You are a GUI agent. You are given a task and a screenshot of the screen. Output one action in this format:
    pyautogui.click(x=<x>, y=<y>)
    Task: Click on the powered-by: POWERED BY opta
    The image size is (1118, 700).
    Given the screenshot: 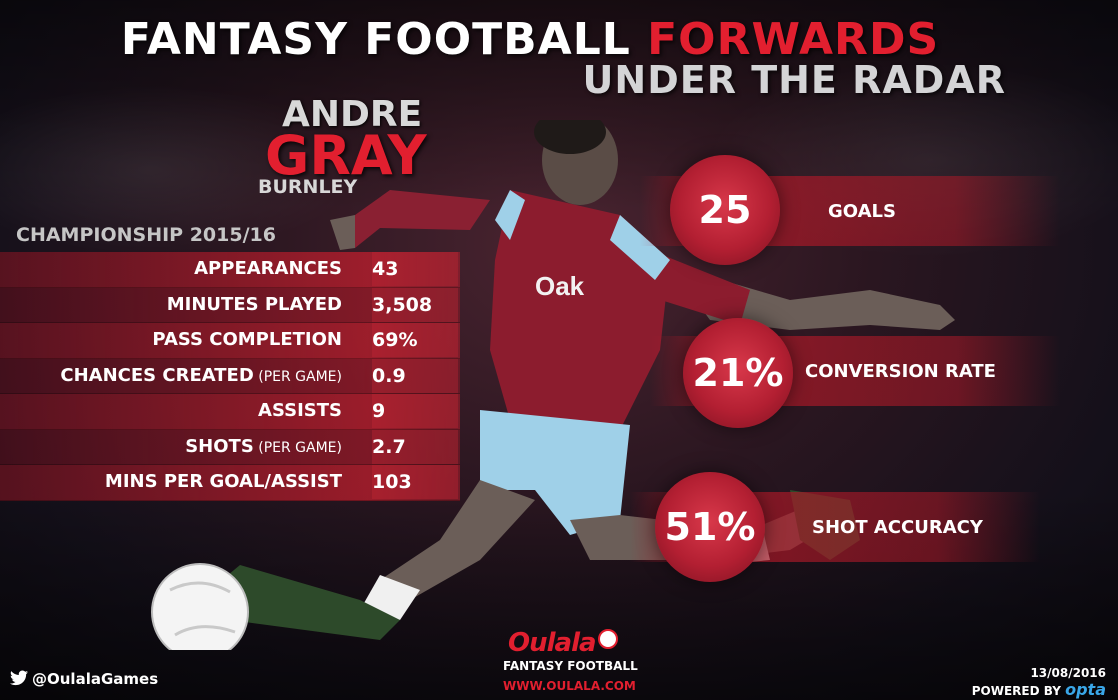 What is the action you would take?
    pyautogui.click(x=1038, y=689)
    